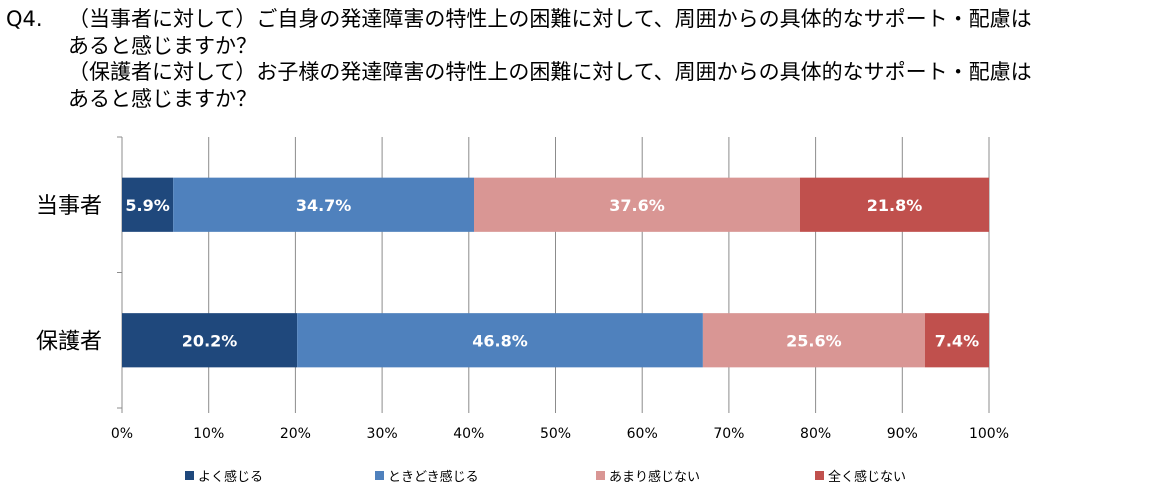 This screenshot has height=492, width=1153. I want to click on data-label: 21.8%, so click(895, 205).